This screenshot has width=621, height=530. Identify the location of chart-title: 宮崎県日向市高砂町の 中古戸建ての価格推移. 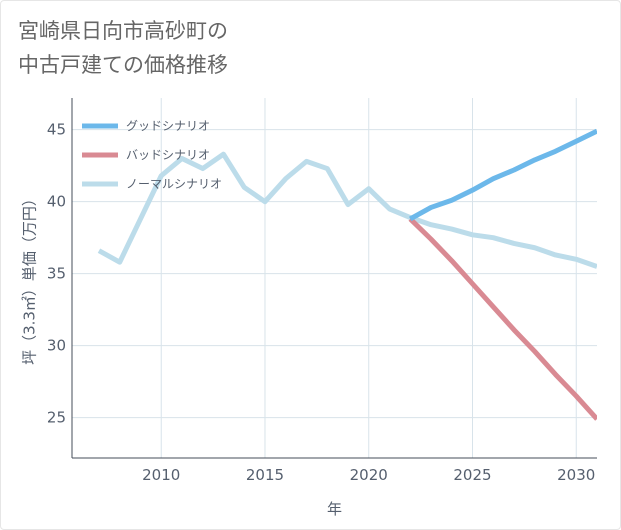
(123, 48).